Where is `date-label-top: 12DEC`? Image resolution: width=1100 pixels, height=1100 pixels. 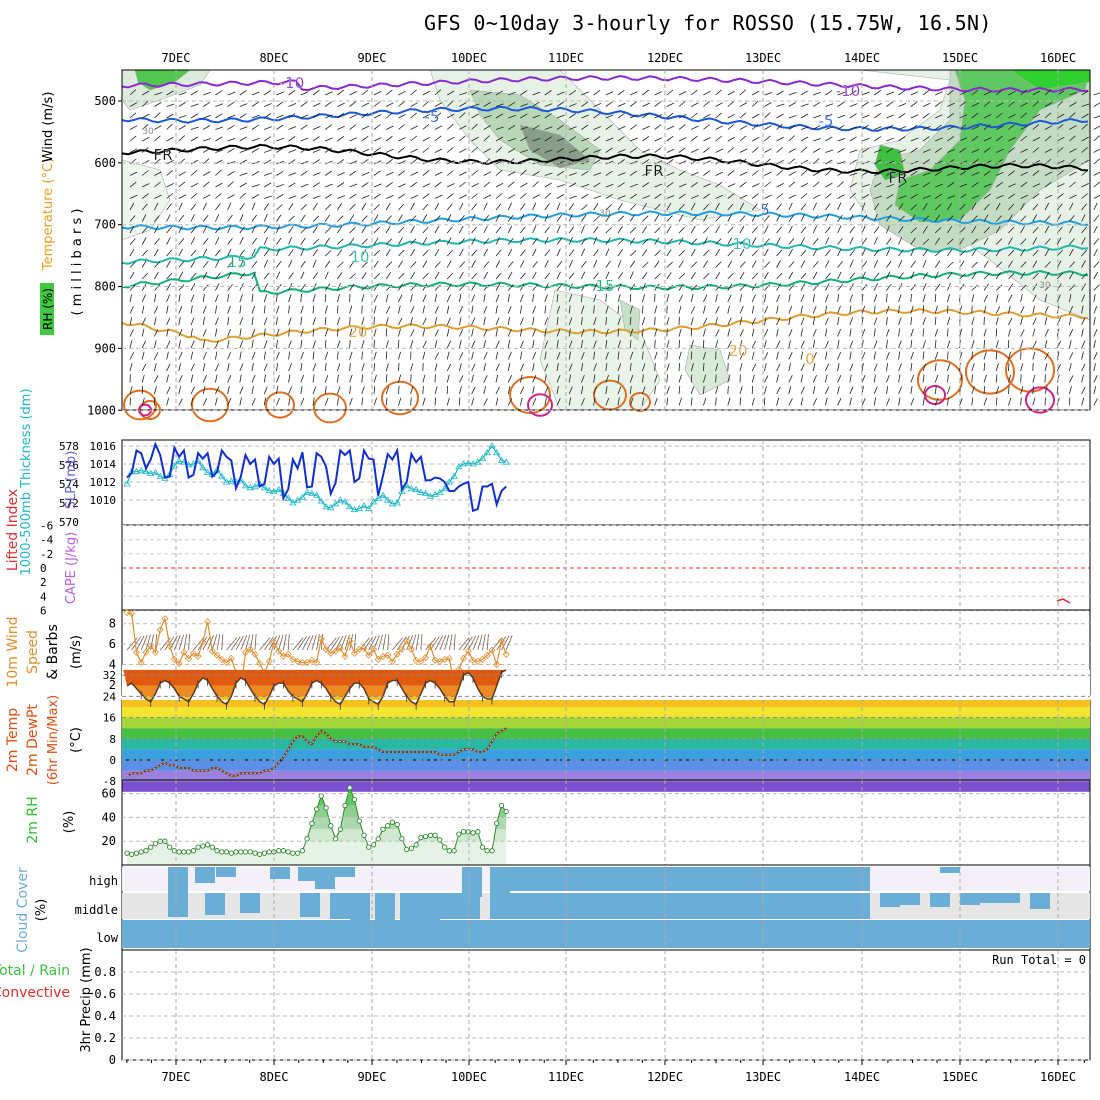 date-label-top: 12DEC is located at coordinates (665, 58).